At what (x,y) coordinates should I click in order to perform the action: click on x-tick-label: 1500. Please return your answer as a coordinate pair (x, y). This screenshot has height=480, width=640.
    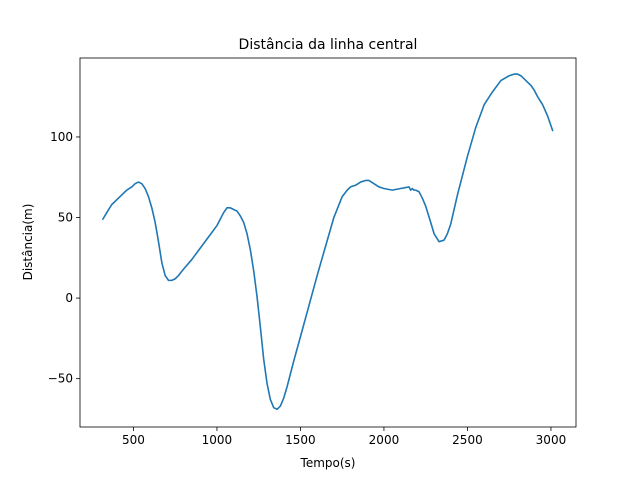
    Looking at the image, I should click on (300, 440).